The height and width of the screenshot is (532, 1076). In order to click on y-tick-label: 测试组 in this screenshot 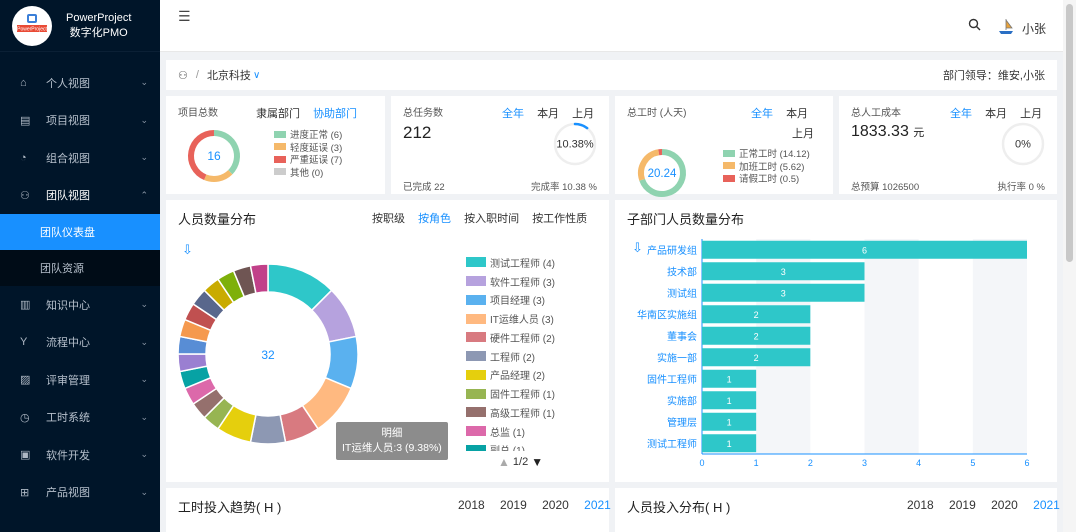, I will do `click(682, 293)`.